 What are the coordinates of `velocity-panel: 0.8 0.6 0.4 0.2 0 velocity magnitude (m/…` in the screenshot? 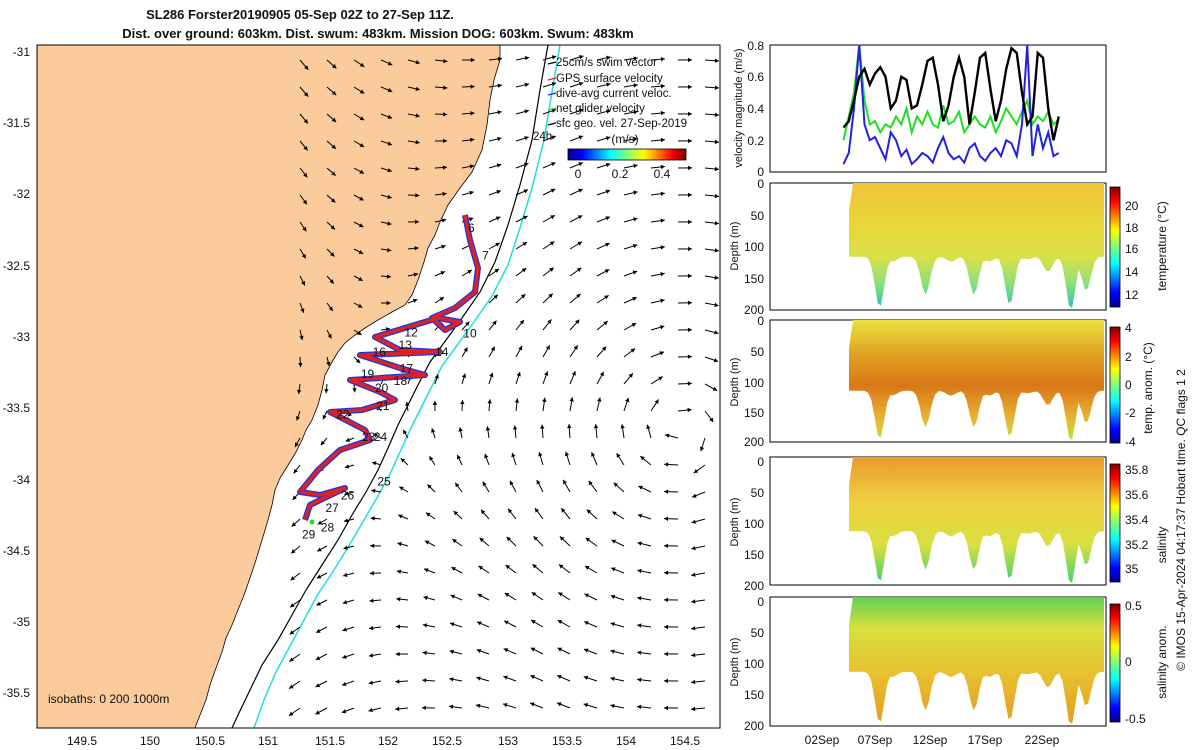 It's located at (920, 109).